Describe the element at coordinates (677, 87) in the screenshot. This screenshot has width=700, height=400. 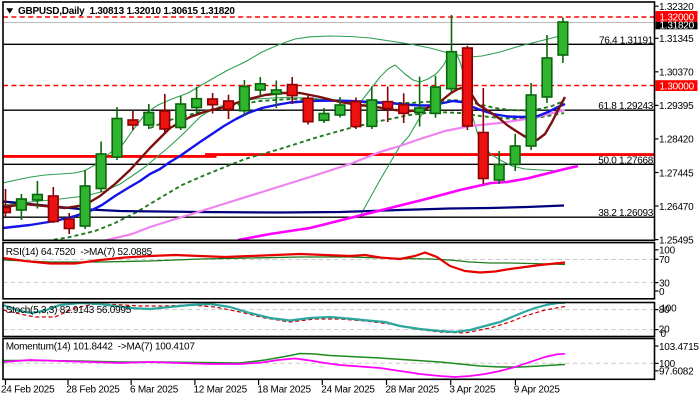
I see `svg-text: 1.30000` at that location.